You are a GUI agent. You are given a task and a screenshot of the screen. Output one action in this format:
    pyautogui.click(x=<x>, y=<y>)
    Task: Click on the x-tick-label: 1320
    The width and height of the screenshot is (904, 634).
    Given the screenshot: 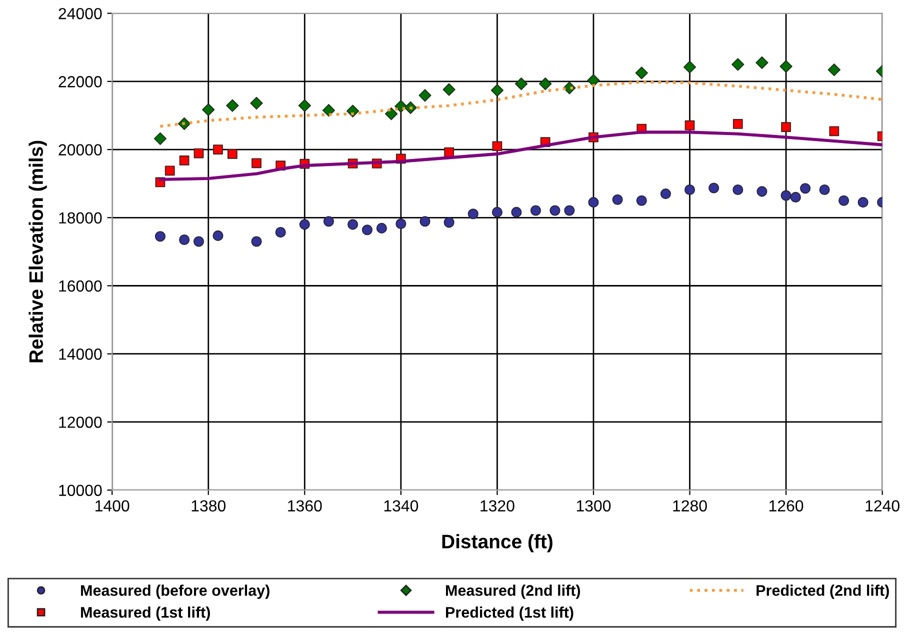 What is the action you would take?
    pyautogui.click(x=497, y=506)
    